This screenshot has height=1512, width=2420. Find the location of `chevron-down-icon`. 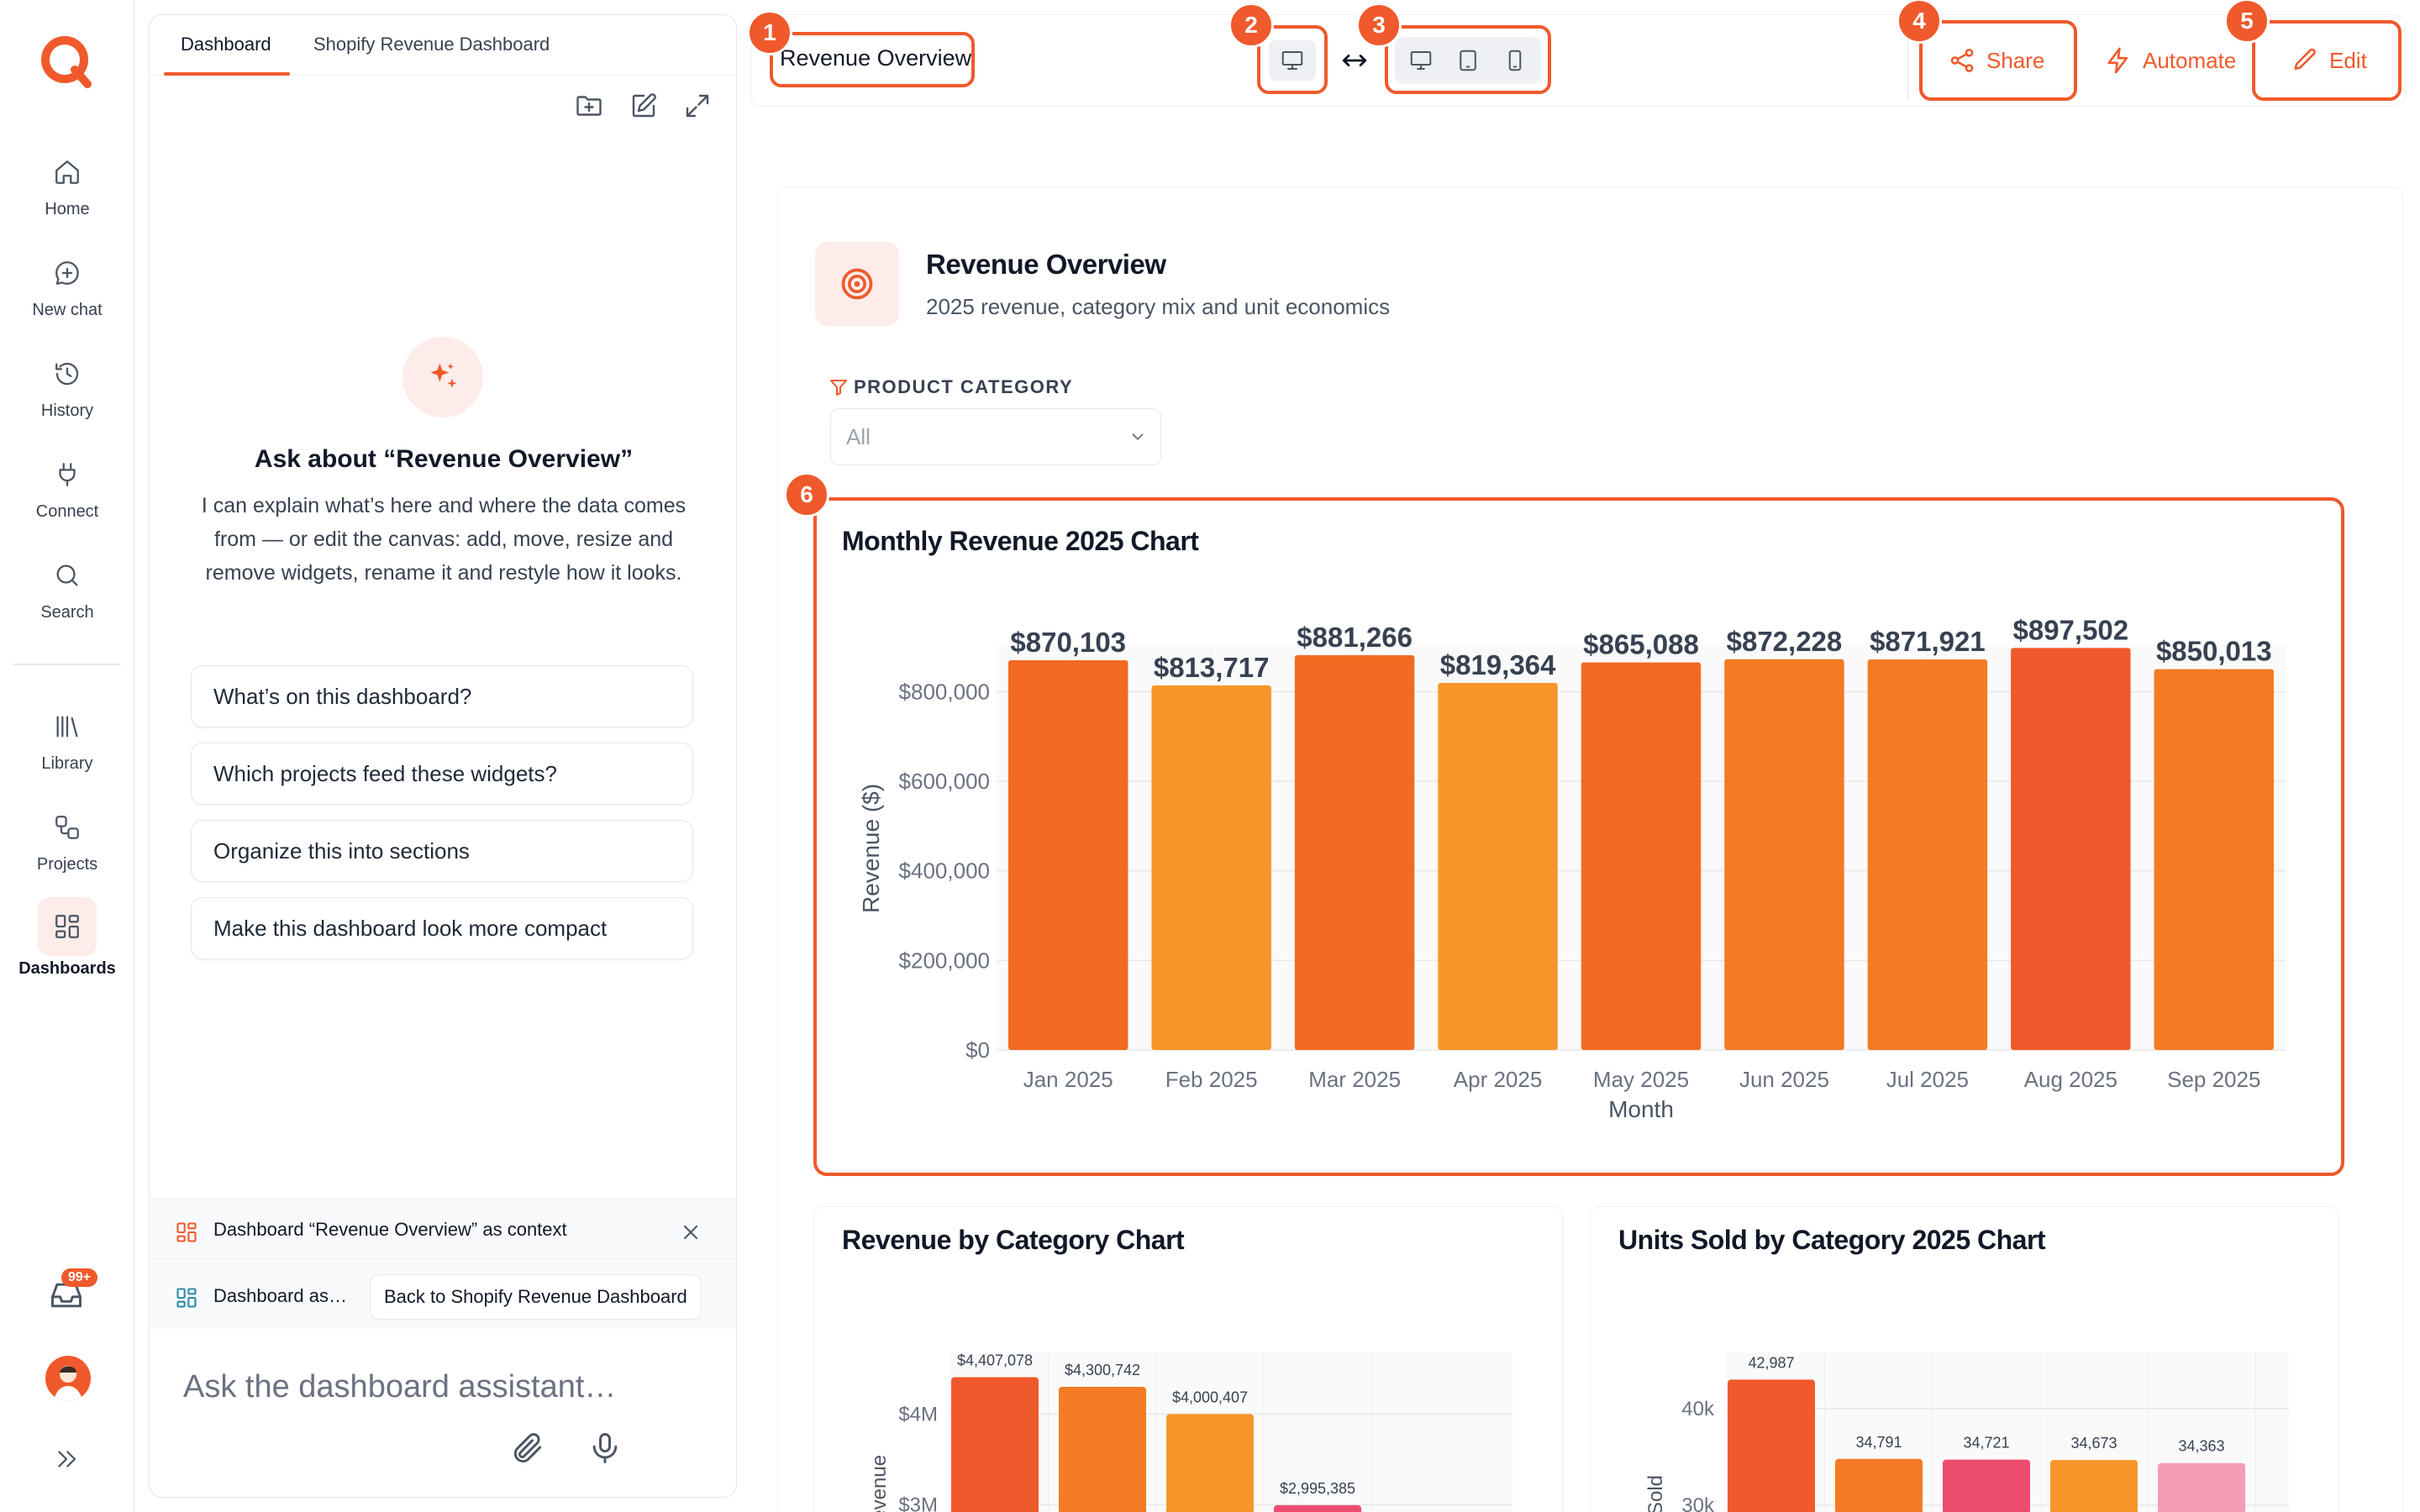

chevron-down-icon is located at coordinates (1138, 437).